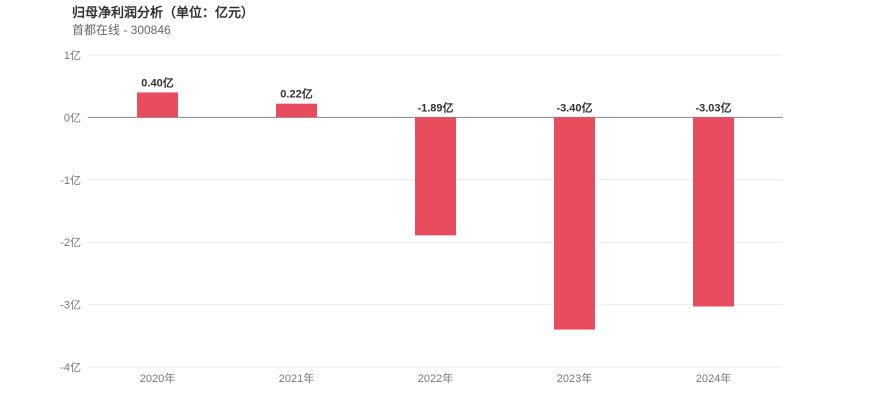 Image resolution: width=870 pixels, height=417 pixels. I want to click on chart-subtitle: 首都在线 - 300846, so click(121, 30).